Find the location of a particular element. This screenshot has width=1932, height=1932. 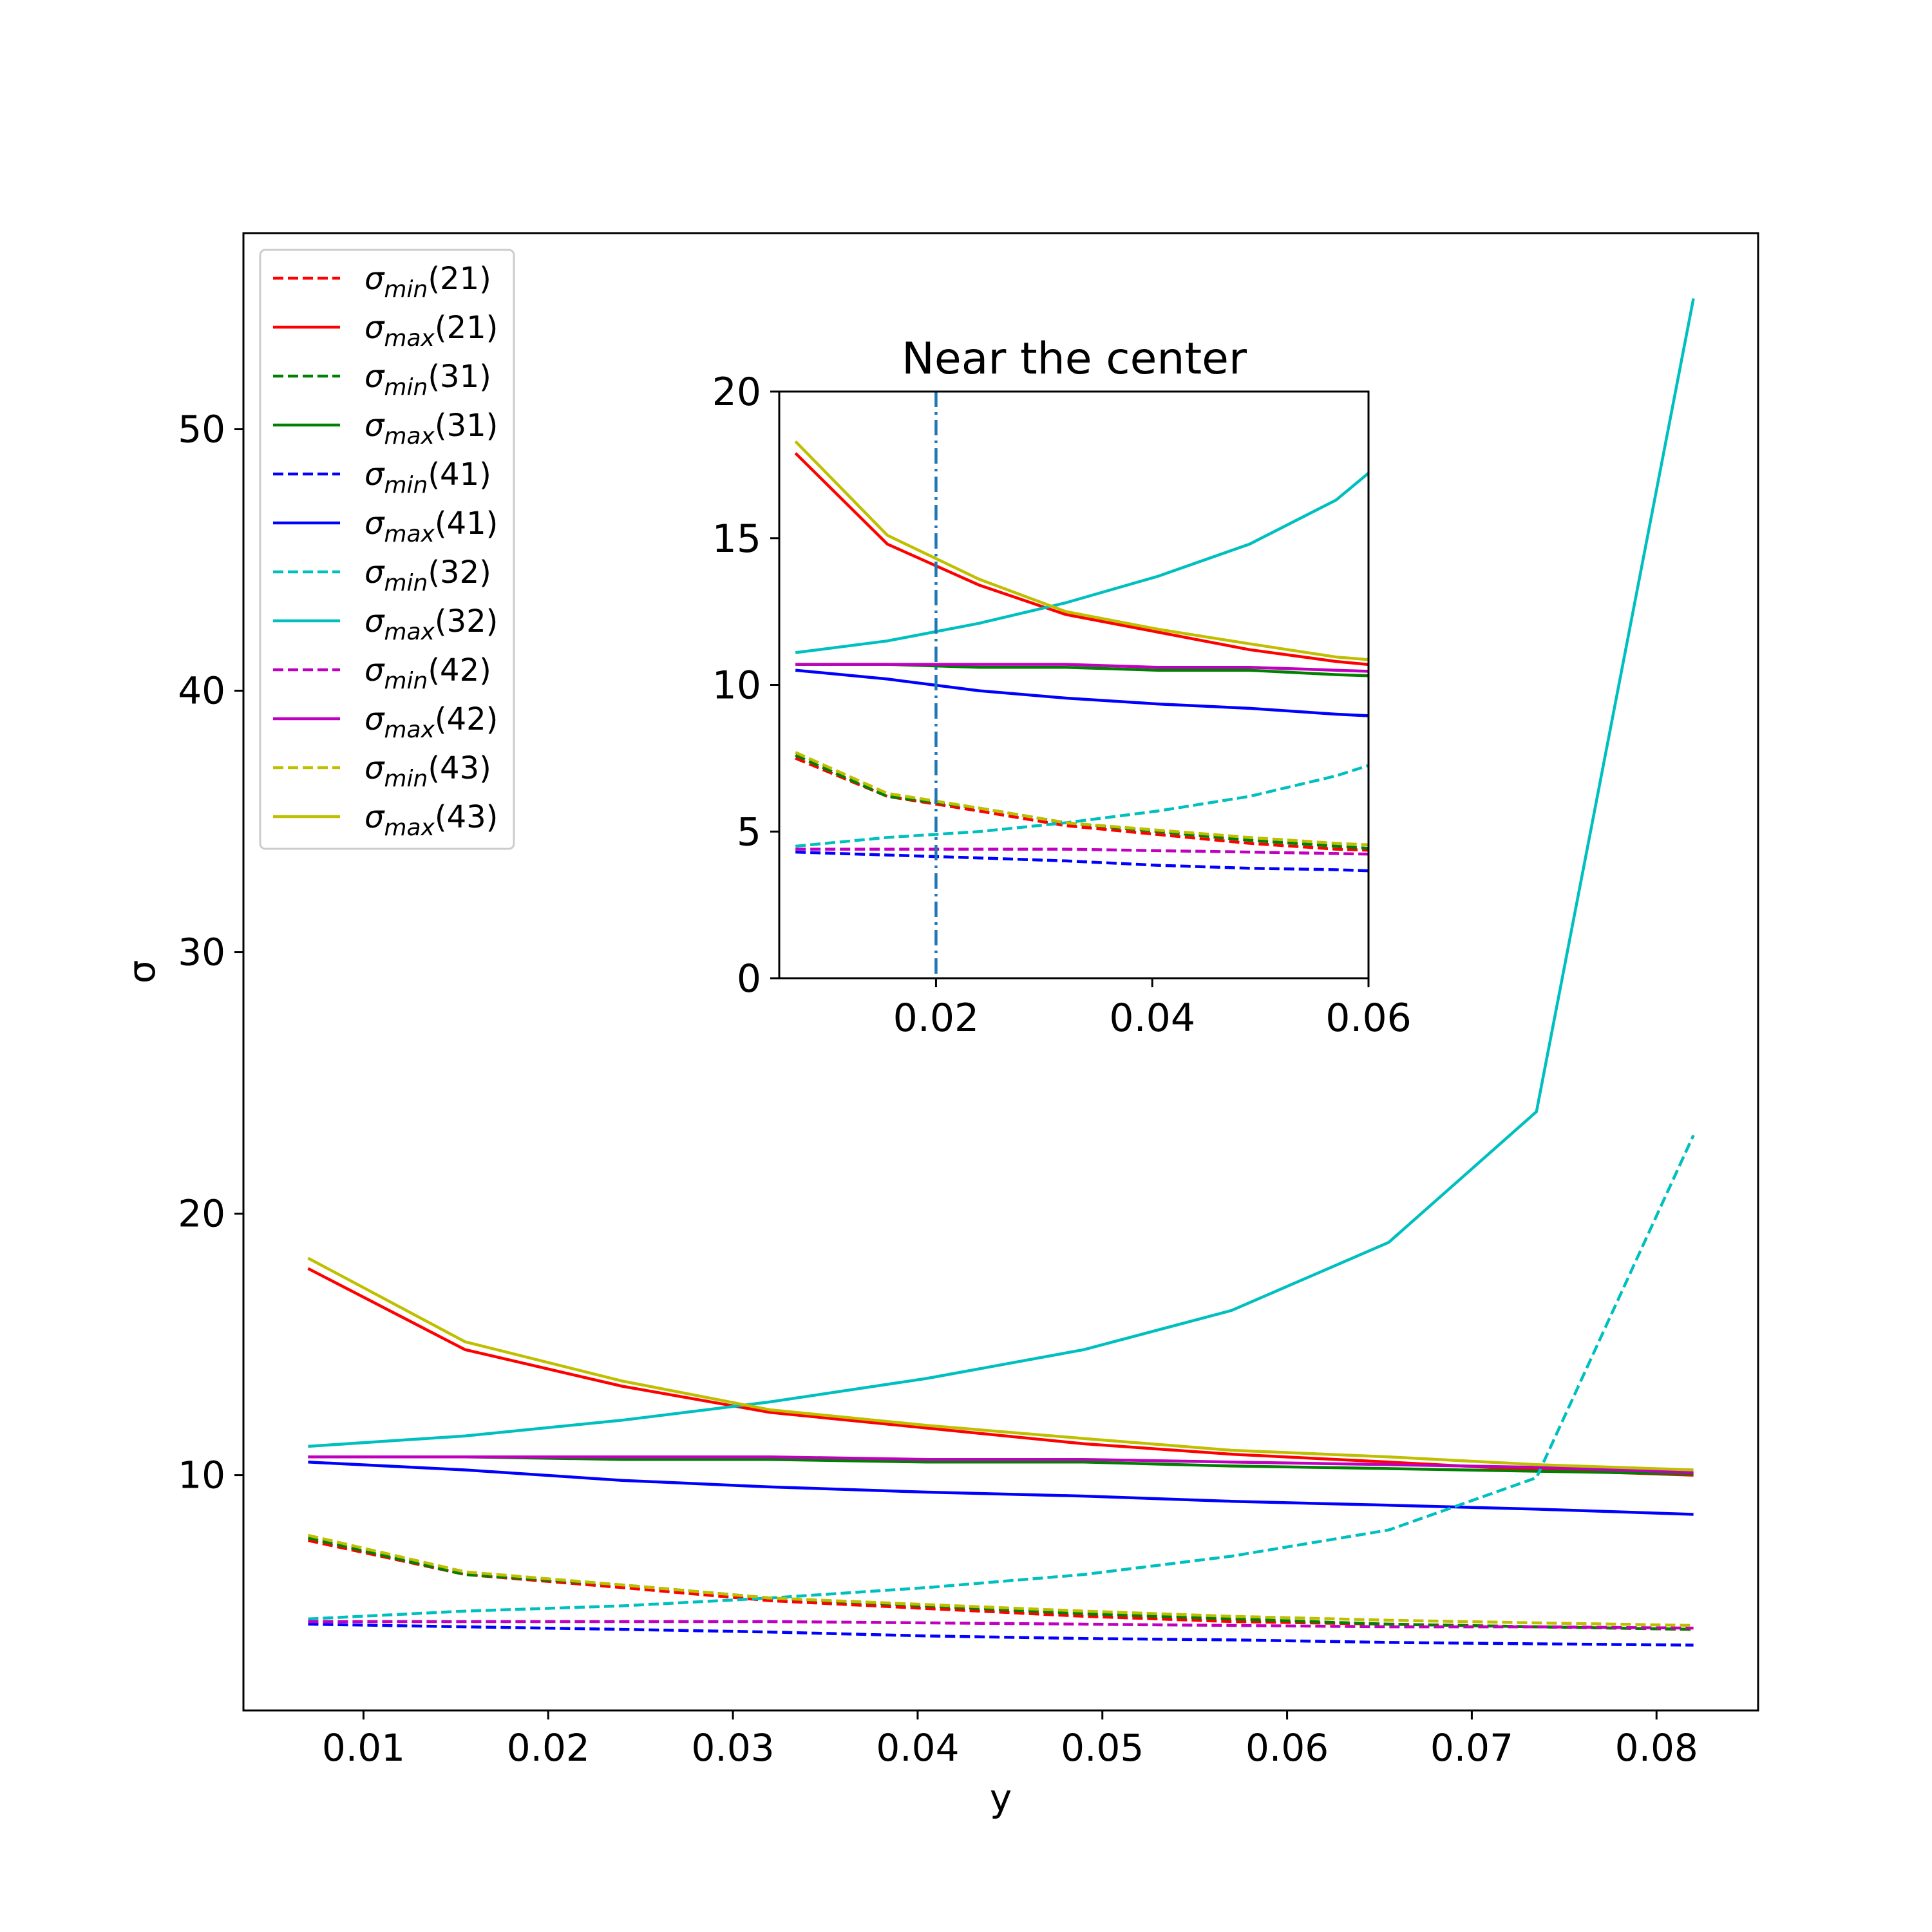

main-x-tick-label: 0.06 is located at coordinates (1287, 1748).